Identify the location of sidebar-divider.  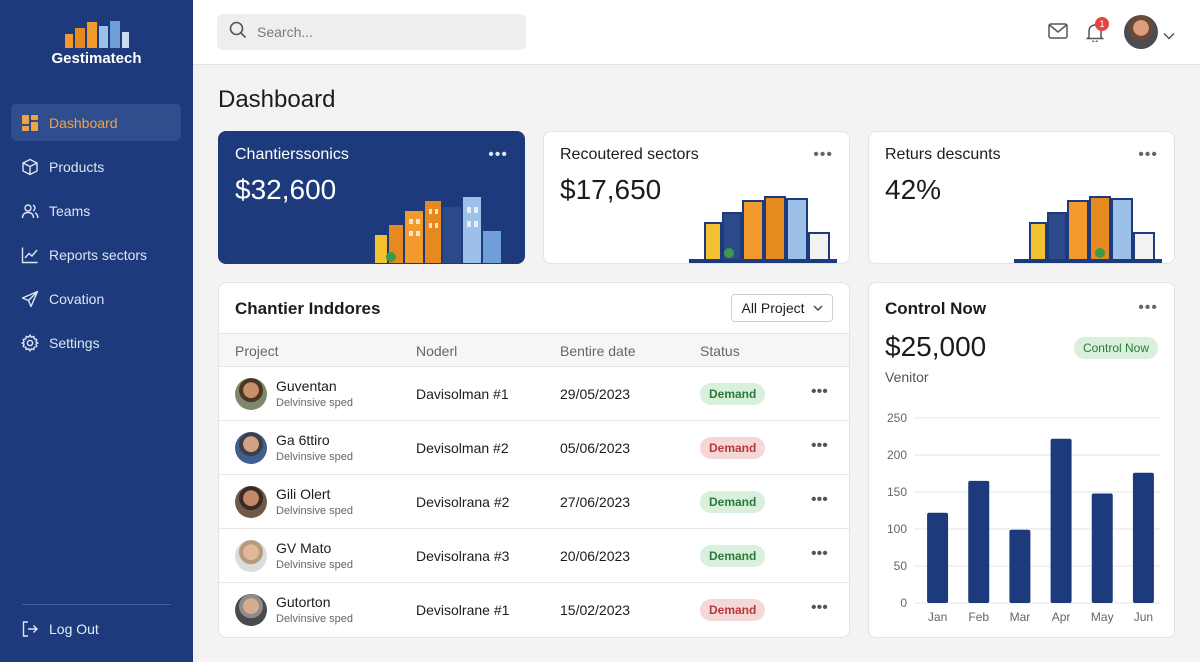
(96, 604).